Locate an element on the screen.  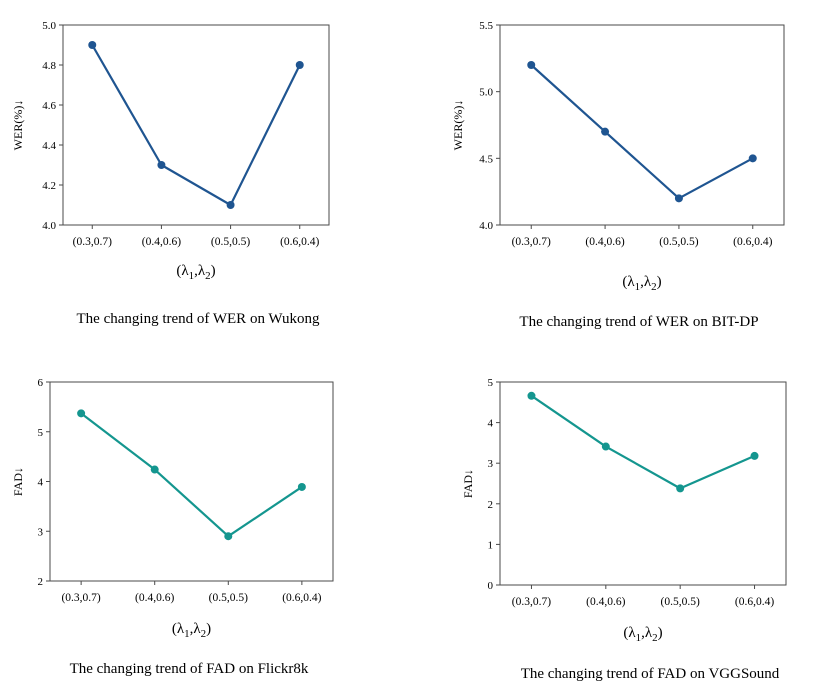
y-tick-label: 4.4 is located at coordinates (49, 146).